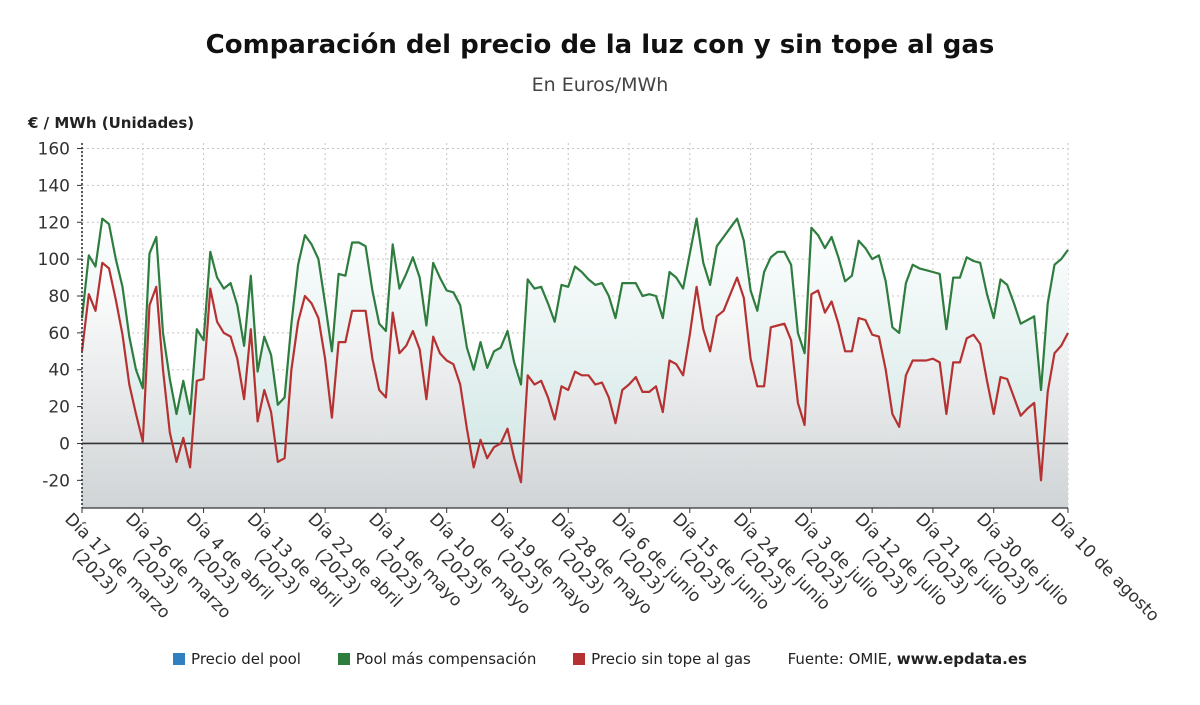 The height and width of the screenshot is (705, 1200). What do you see at coordinates (54, 150) in the screenshot?
I see `y-tick-label: 160` at bounding box center [54, 150].